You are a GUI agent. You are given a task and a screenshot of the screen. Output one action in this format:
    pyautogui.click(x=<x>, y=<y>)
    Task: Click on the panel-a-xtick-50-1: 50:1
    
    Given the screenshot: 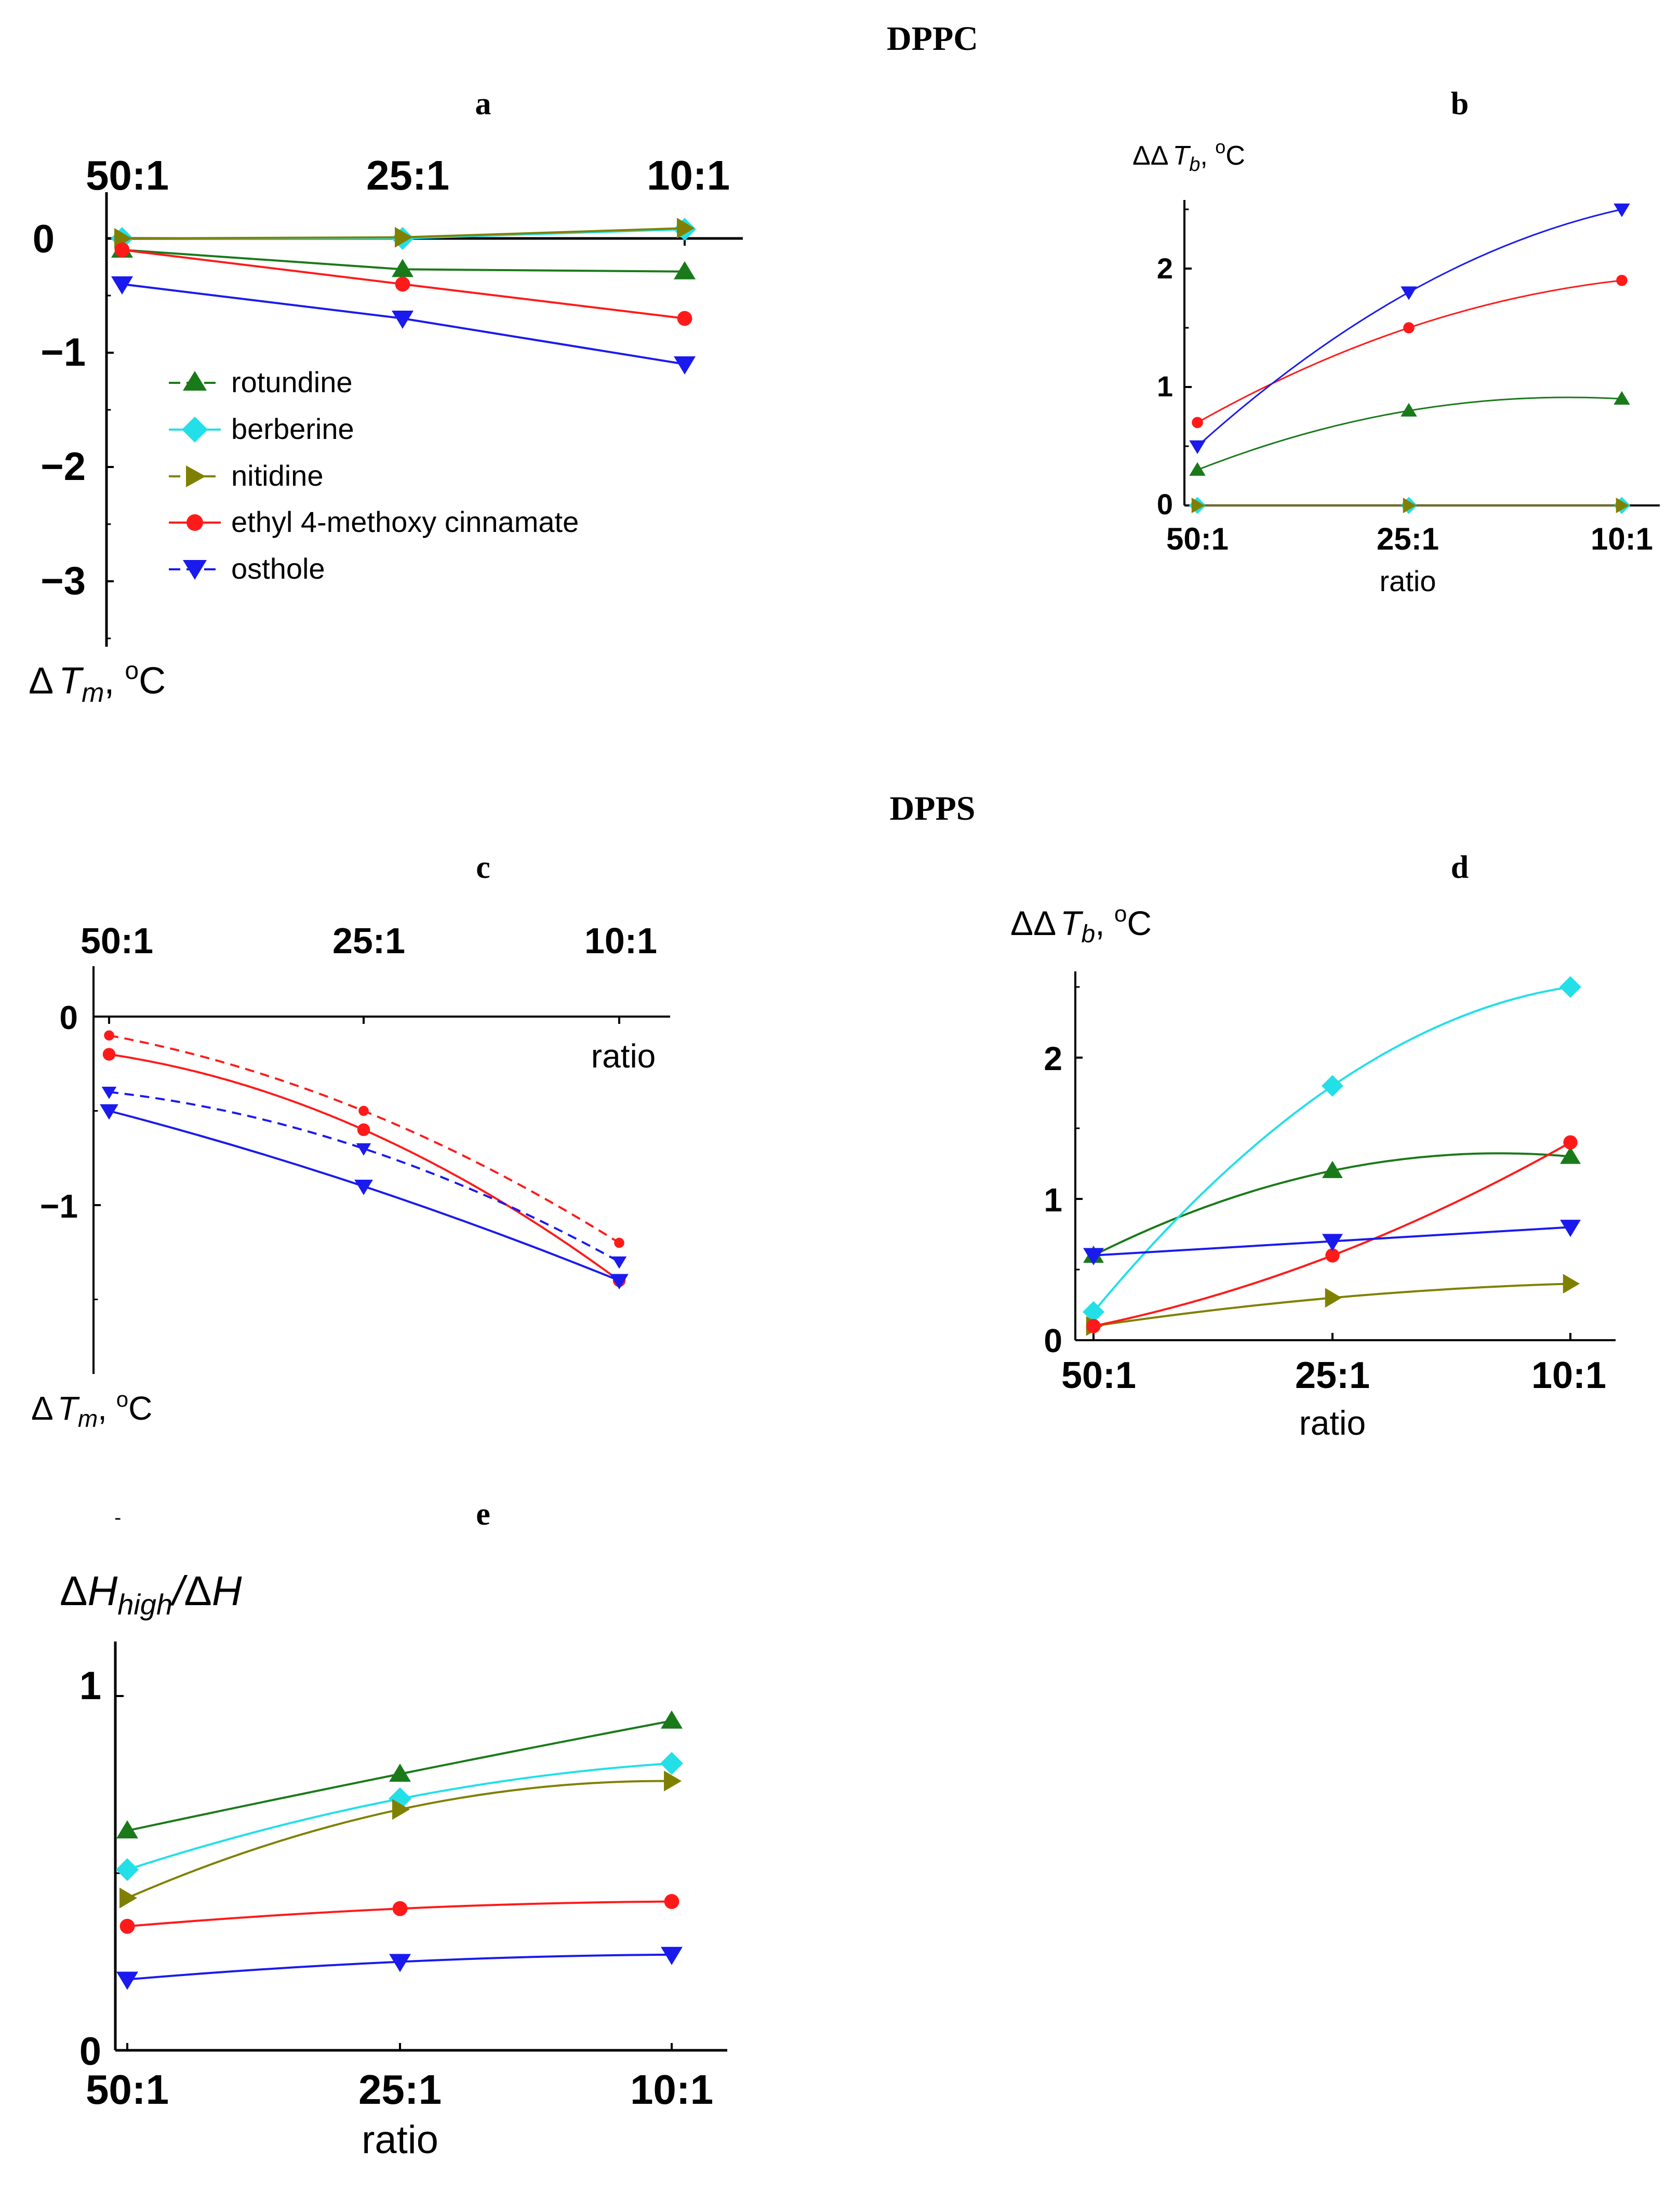 What is the action you would take?
    pyautogui.click(x=127, y=175)
    